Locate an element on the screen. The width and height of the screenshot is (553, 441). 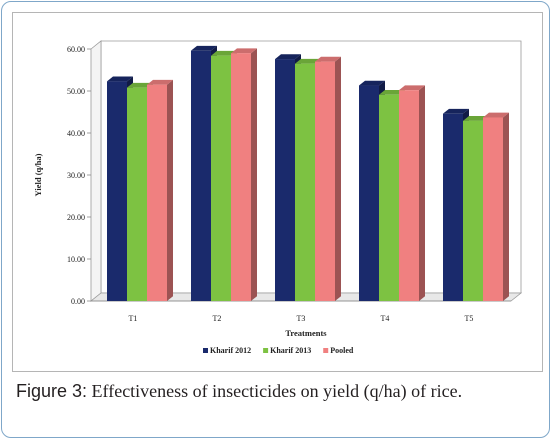
legend-item: Pooled is located at coordinates (338, 350).